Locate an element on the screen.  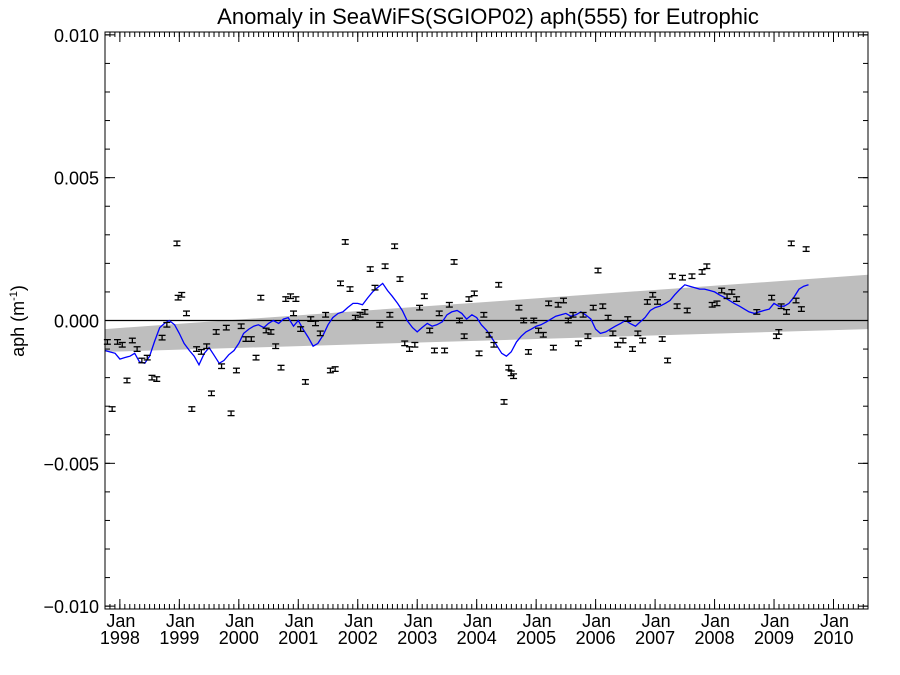
y-tick-label: −0.005 is located at coordinates (71, 464).